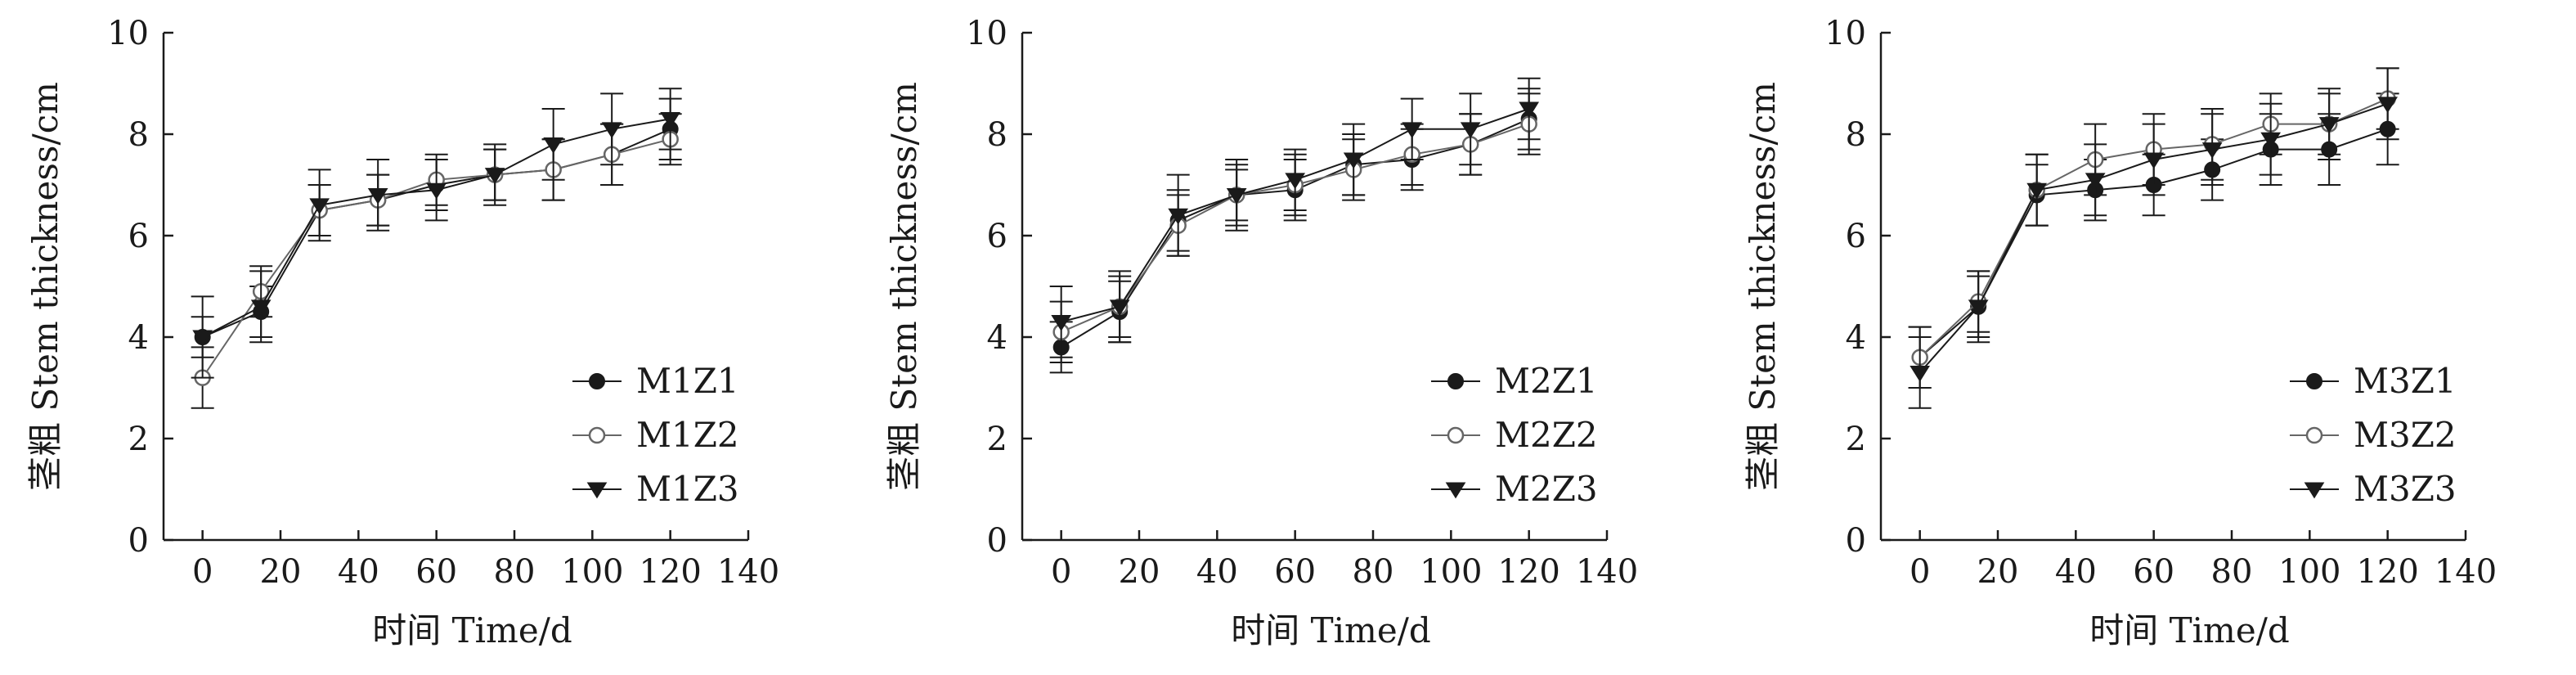 The image size is (2576, 675). I want to click on series-M3Z3, so click(2153, 238).